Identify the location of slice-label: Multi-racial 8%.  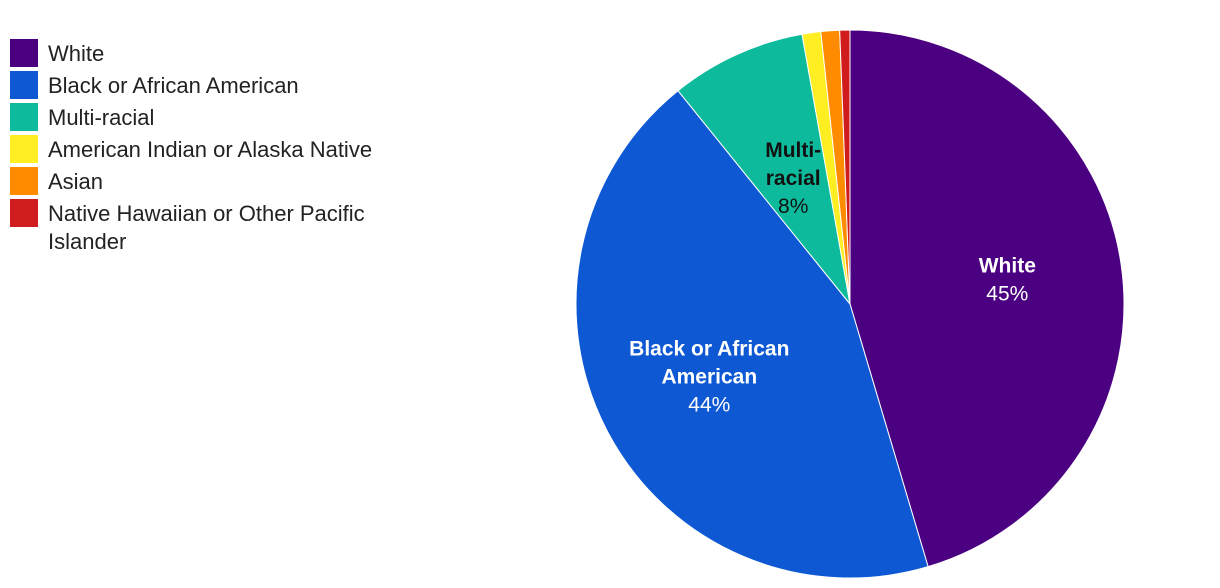
(793, 178).